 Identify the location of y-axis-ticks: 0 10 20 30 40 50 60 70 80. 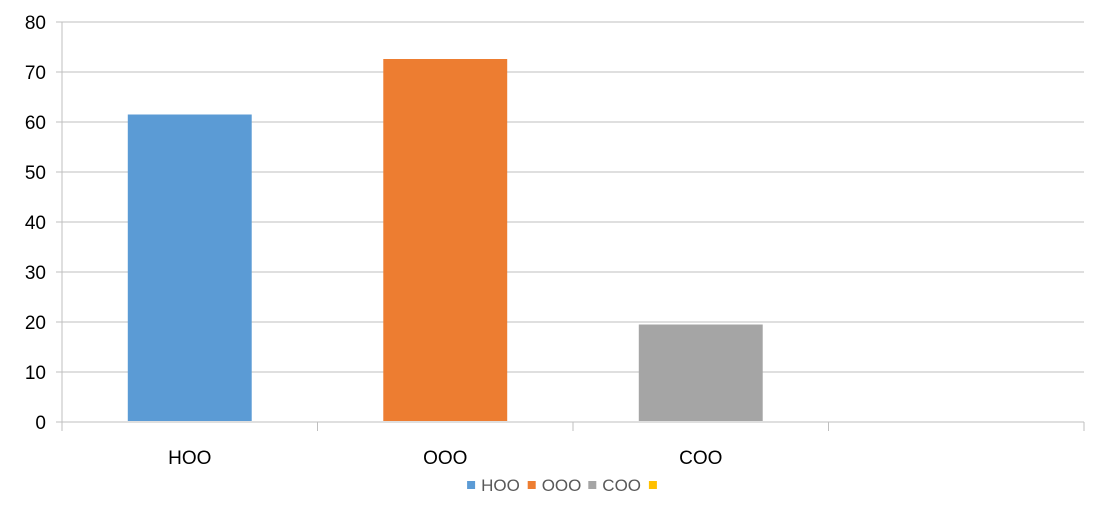
(43, 223).